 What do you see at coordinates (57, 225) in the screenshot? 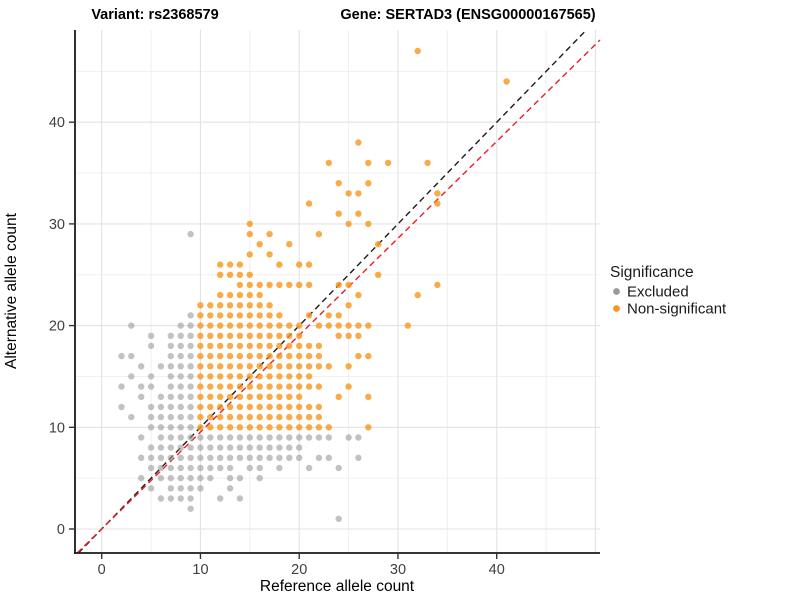
I see `y-tick-label: 30` at bounding box center [57, 225].